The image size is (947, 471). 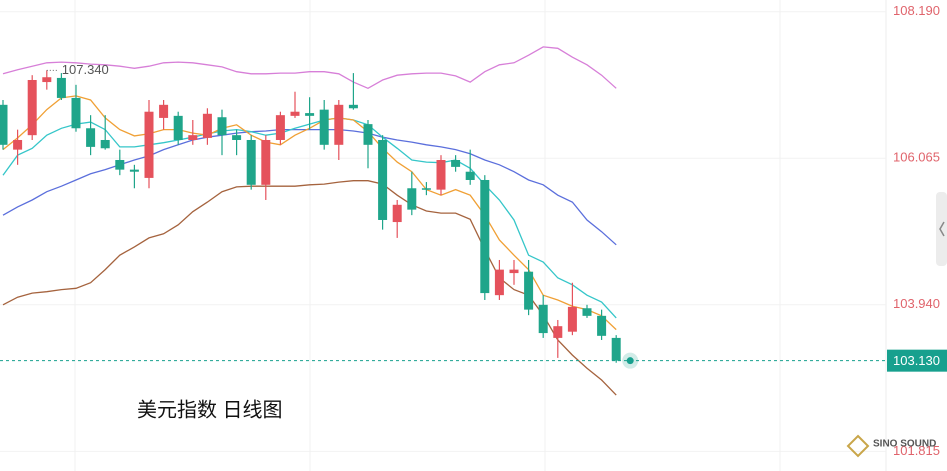 I want to click on side-tab, so click(x=941, y=229).